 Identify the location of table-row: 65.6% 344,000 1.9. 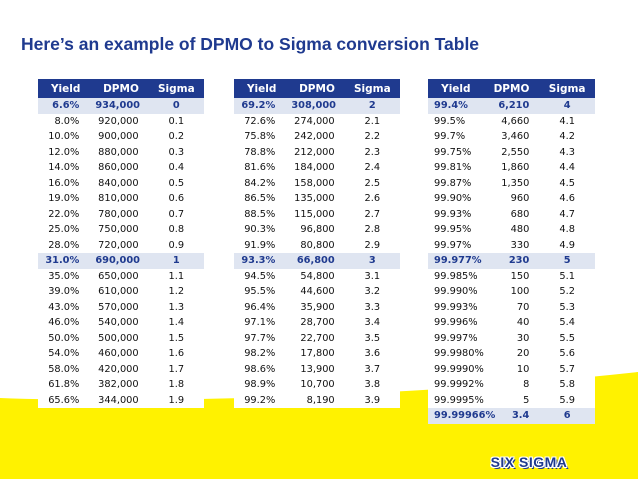
(121, 400).